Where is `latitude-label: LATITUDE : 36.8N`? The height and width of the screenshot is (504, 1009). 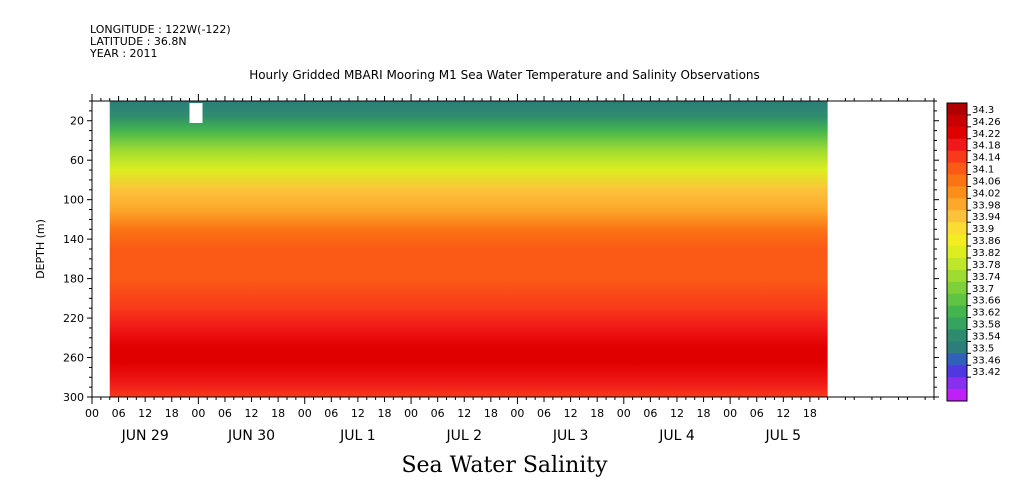
latitude-label: LATITUDE : 36.8N is located at coordinates (138, 41).